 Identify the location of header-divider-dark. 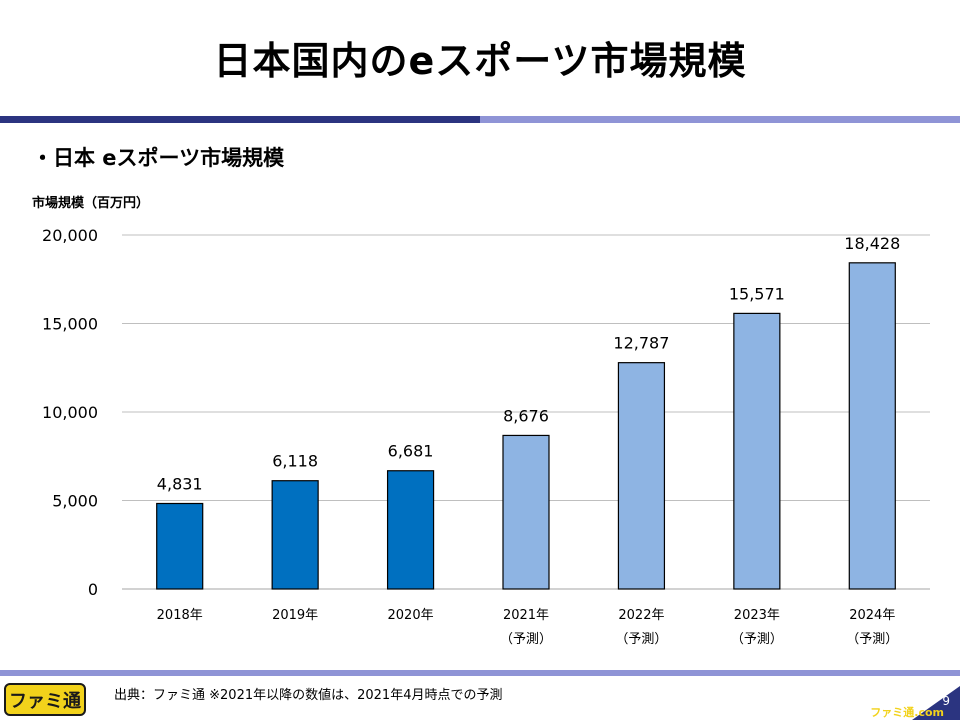
(240, 119).